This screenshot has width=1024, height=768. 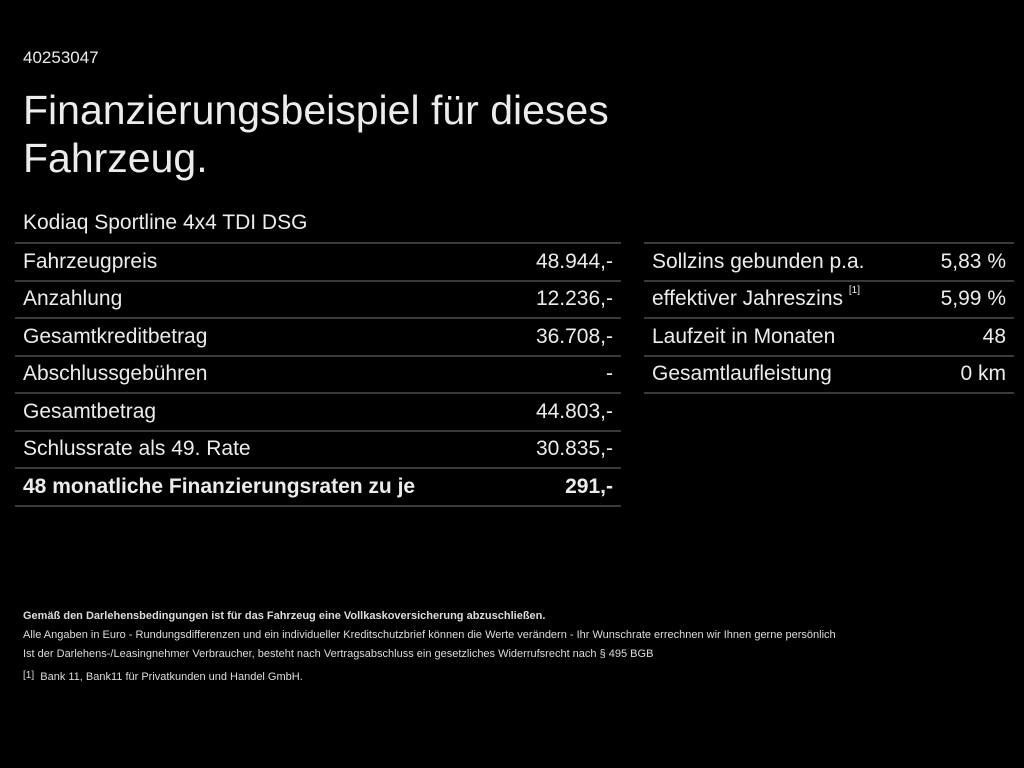 I want to click on row-label: 48 monatliche Finanzierungsraten zu je, so click(x=262, y=487).